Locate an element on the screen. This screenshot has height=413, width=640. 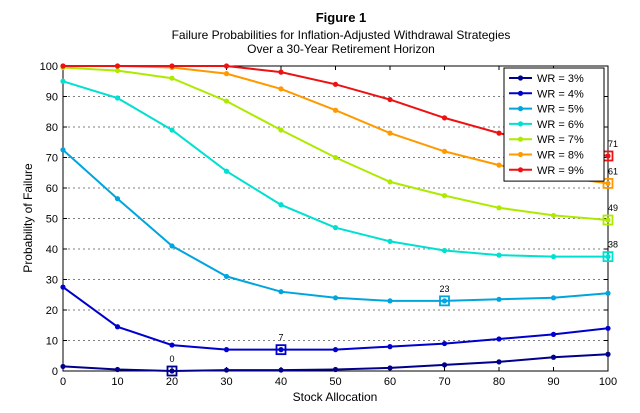
x-axis-label: Stock Allocation is located at coordinates (335, 397).